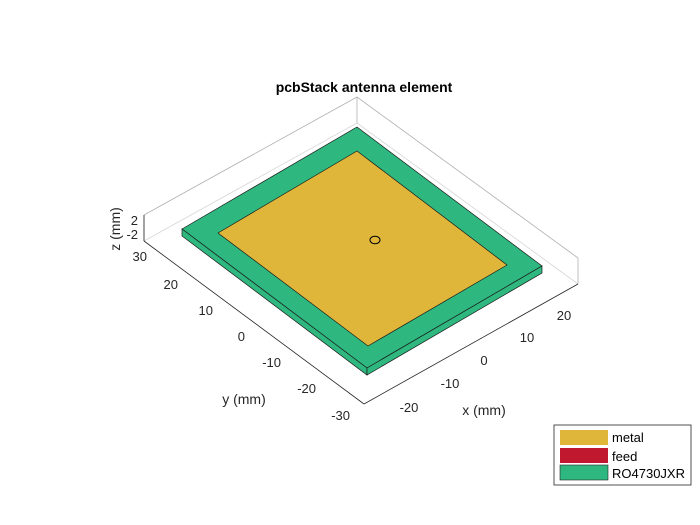 This screenshot has width=700, height=525. What do you see at coordinates (584, 455) in the screenshot?
I see `legend-swatch-feed` at bounding box center [584, 455].